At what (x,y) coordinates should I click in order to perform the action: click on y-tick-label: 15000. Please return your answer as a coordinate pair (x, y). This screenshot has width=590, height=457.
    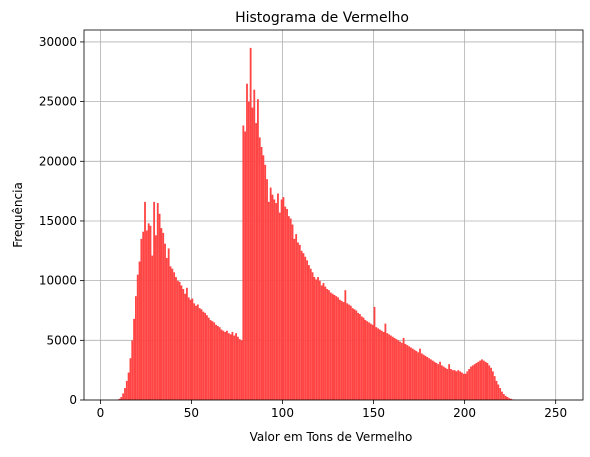
    Looking at the image, I should click on (58, 221).